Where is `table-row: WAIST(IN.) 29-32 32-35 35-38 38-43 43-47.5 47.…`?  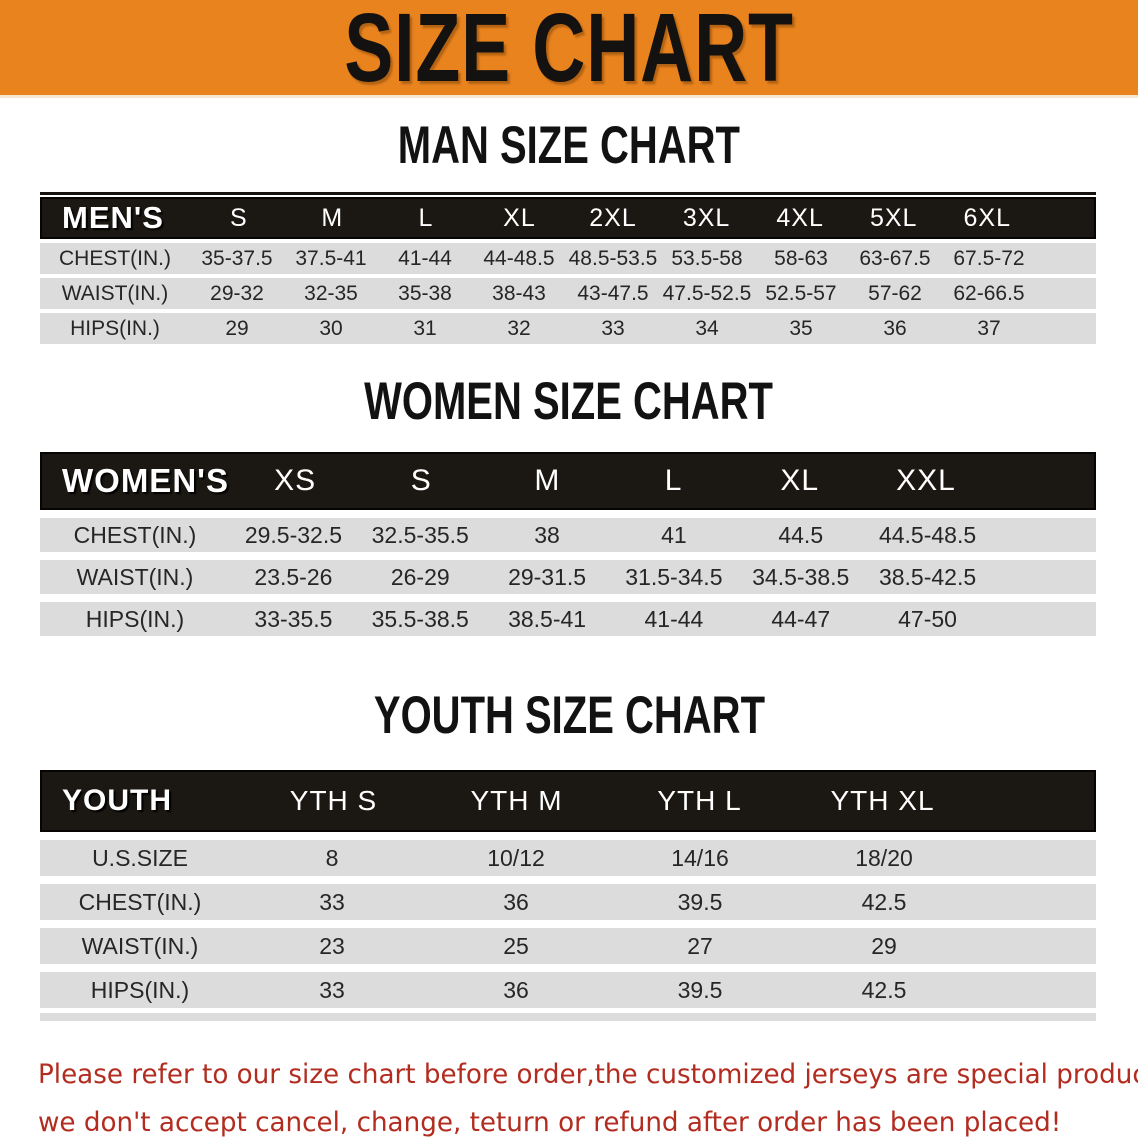
table-row: WAIST(IN.) 29-32 32-35 35-38 38-43 43-47.5 47.… is located at coordinates (568, 293).